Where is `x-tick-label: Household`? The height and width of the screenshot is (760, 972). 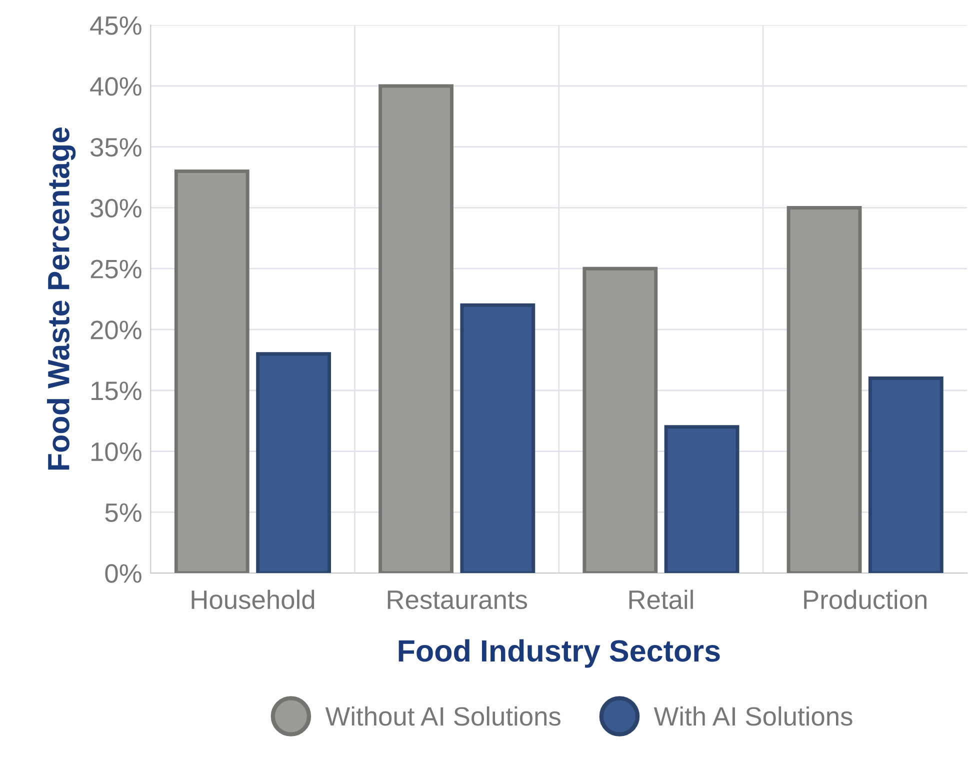
x-tick-label: Household is located at coordinates (253, 600).